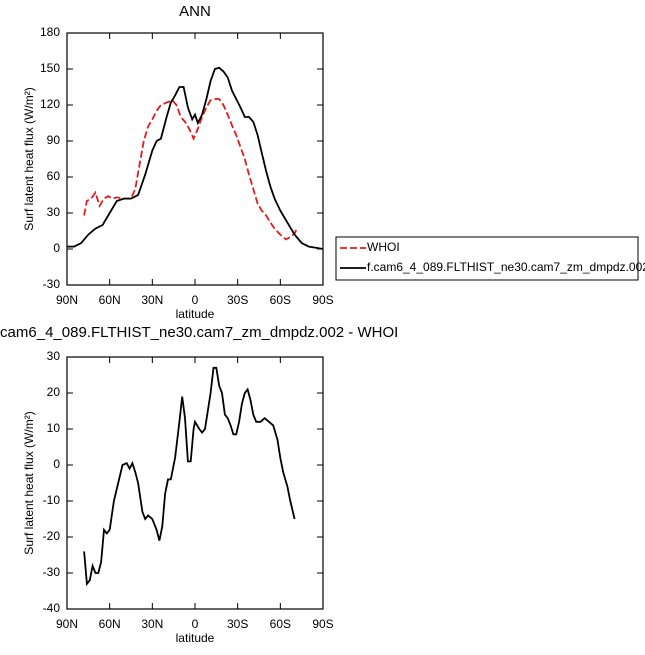  I want to click on y-tick-label: 60, so click(54, 176).